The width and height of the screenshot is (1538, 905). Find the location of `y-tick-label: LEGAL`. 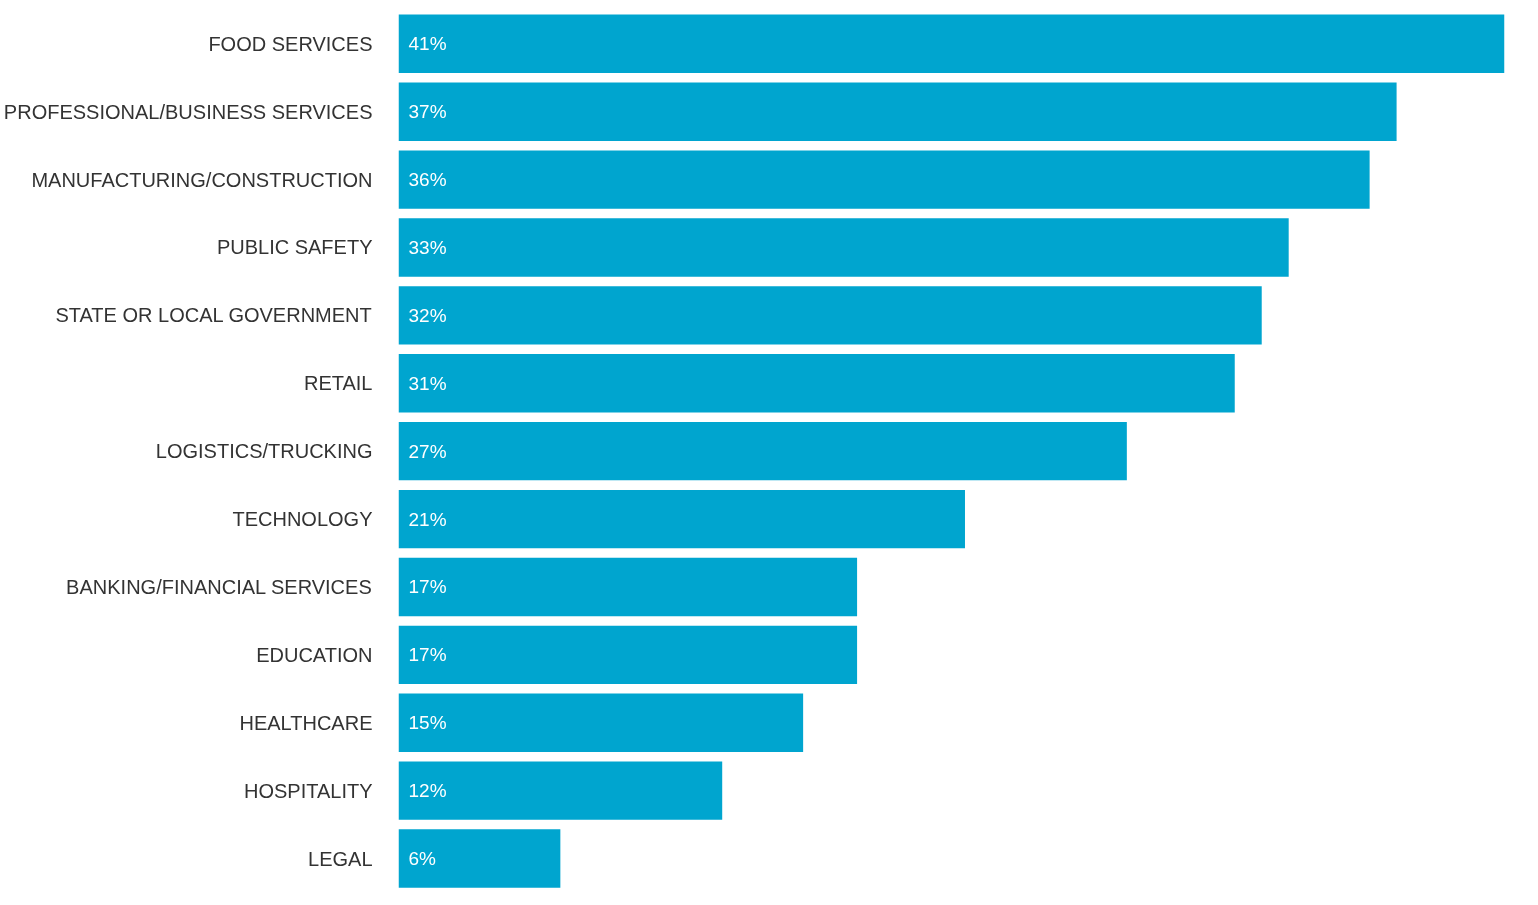

y-tick-label: LEGAL is located at coordinates (340, 858).